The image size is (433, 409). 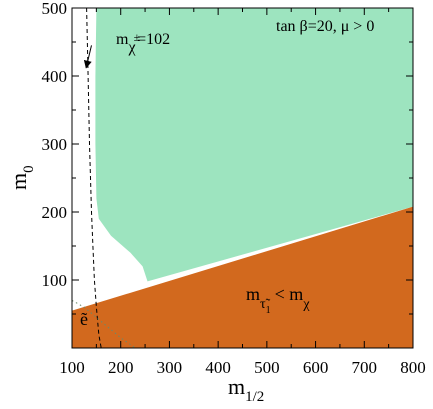 I want to click on x-tick-label: 600, so click(x=316, y=367).